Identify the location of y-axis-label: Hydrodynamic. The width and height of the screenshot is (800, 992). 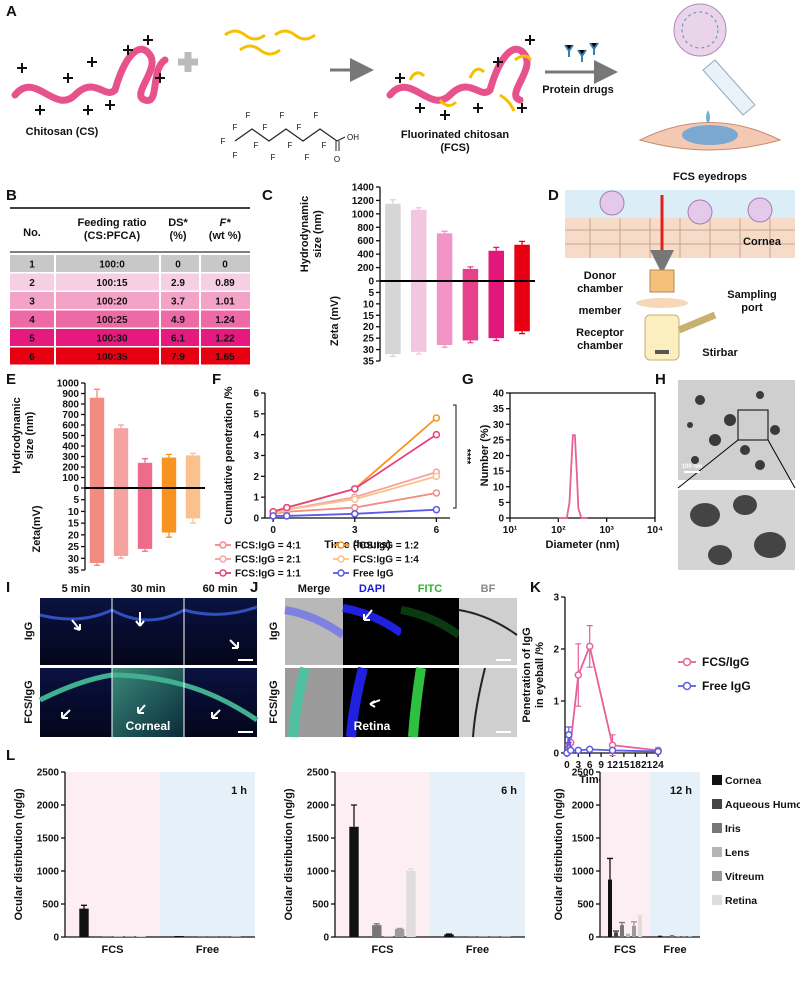
(17, 435).